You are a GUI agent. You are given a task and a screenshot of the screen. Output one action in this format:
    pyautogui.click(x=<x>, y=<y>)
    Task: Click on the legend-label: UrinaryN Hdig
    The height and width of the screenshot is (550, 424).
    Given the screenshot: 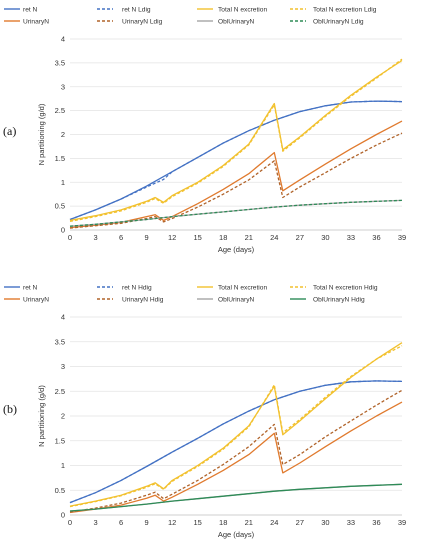 What is the action you would take?
    pyautogui.click(x=143, y=299)
    